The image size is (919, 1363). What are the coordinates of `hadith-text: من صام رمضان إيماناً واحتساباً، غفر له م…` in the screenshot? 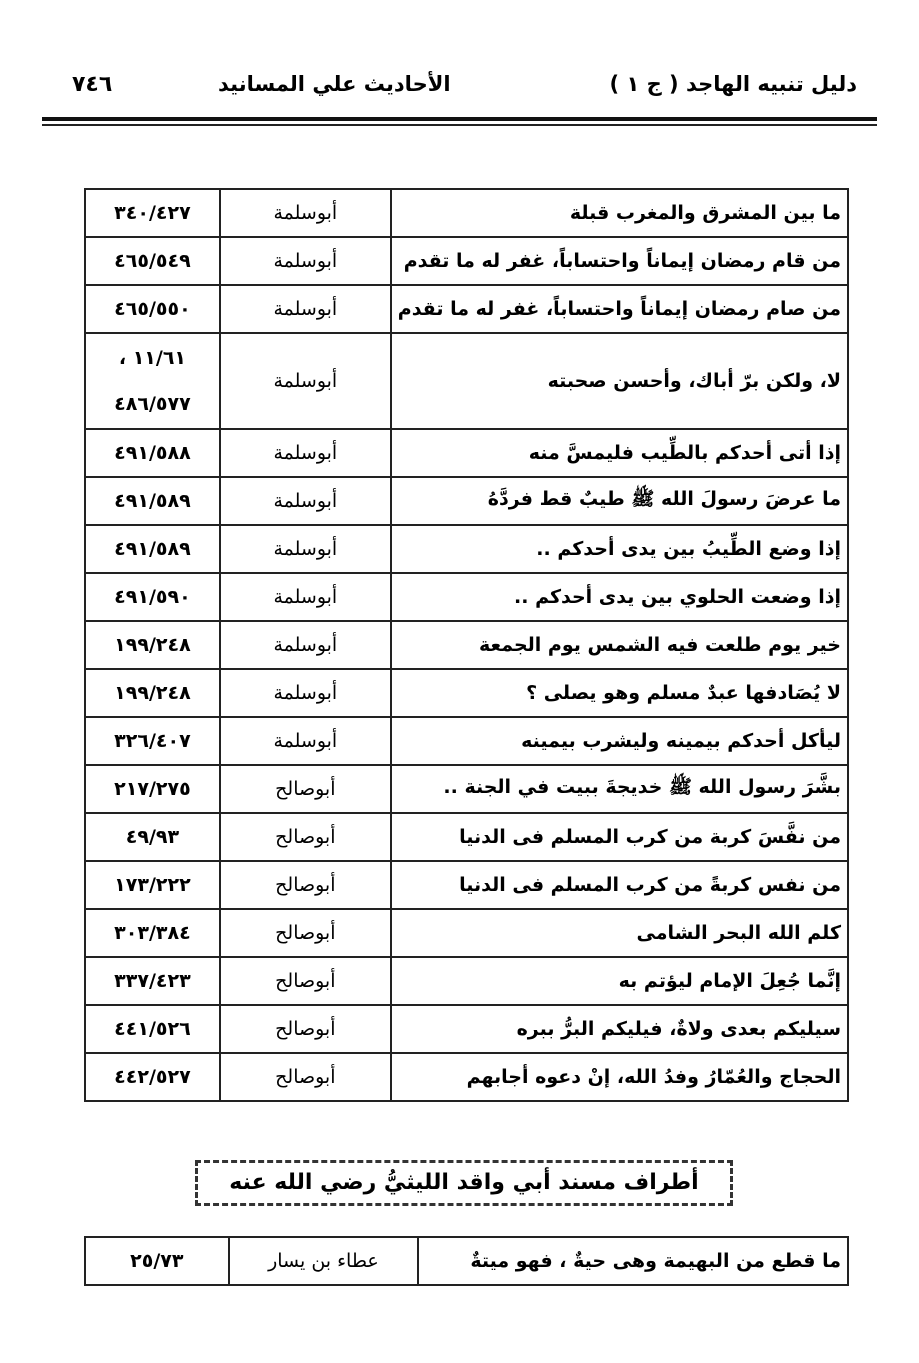 It's located at (619, 309).